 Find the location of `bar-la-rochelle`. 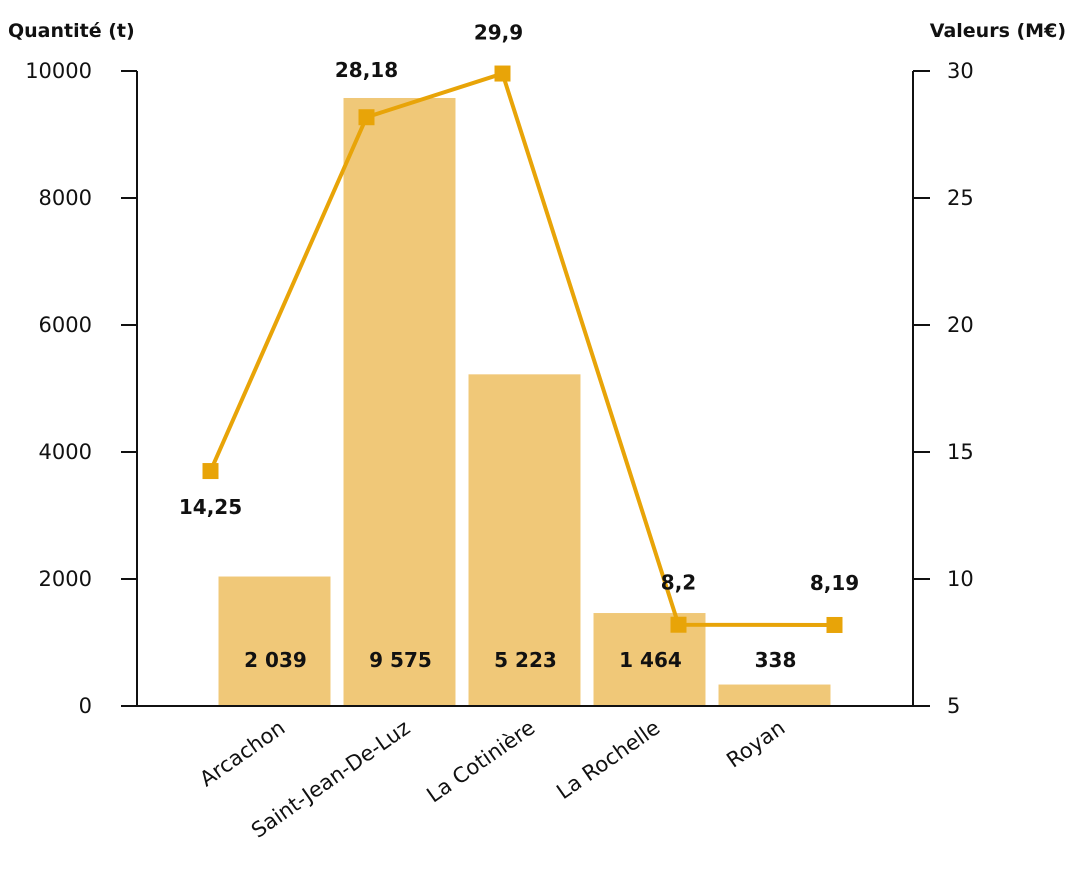

bar-la-rochelle is located at coordinates (649, 659).